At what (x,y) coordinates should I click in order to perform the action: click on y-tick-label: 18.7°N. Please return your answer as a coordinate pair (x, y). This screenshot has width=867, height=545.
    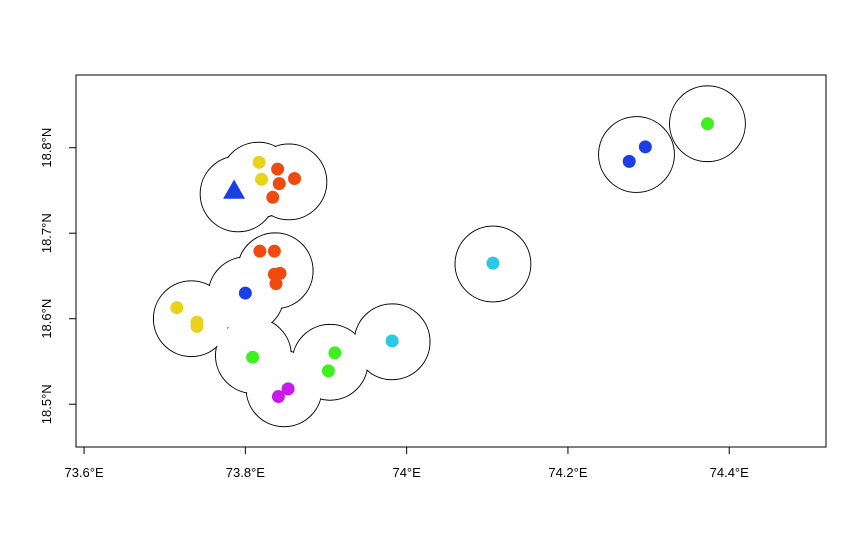
    Looking at the image, I should click on (46, 233).